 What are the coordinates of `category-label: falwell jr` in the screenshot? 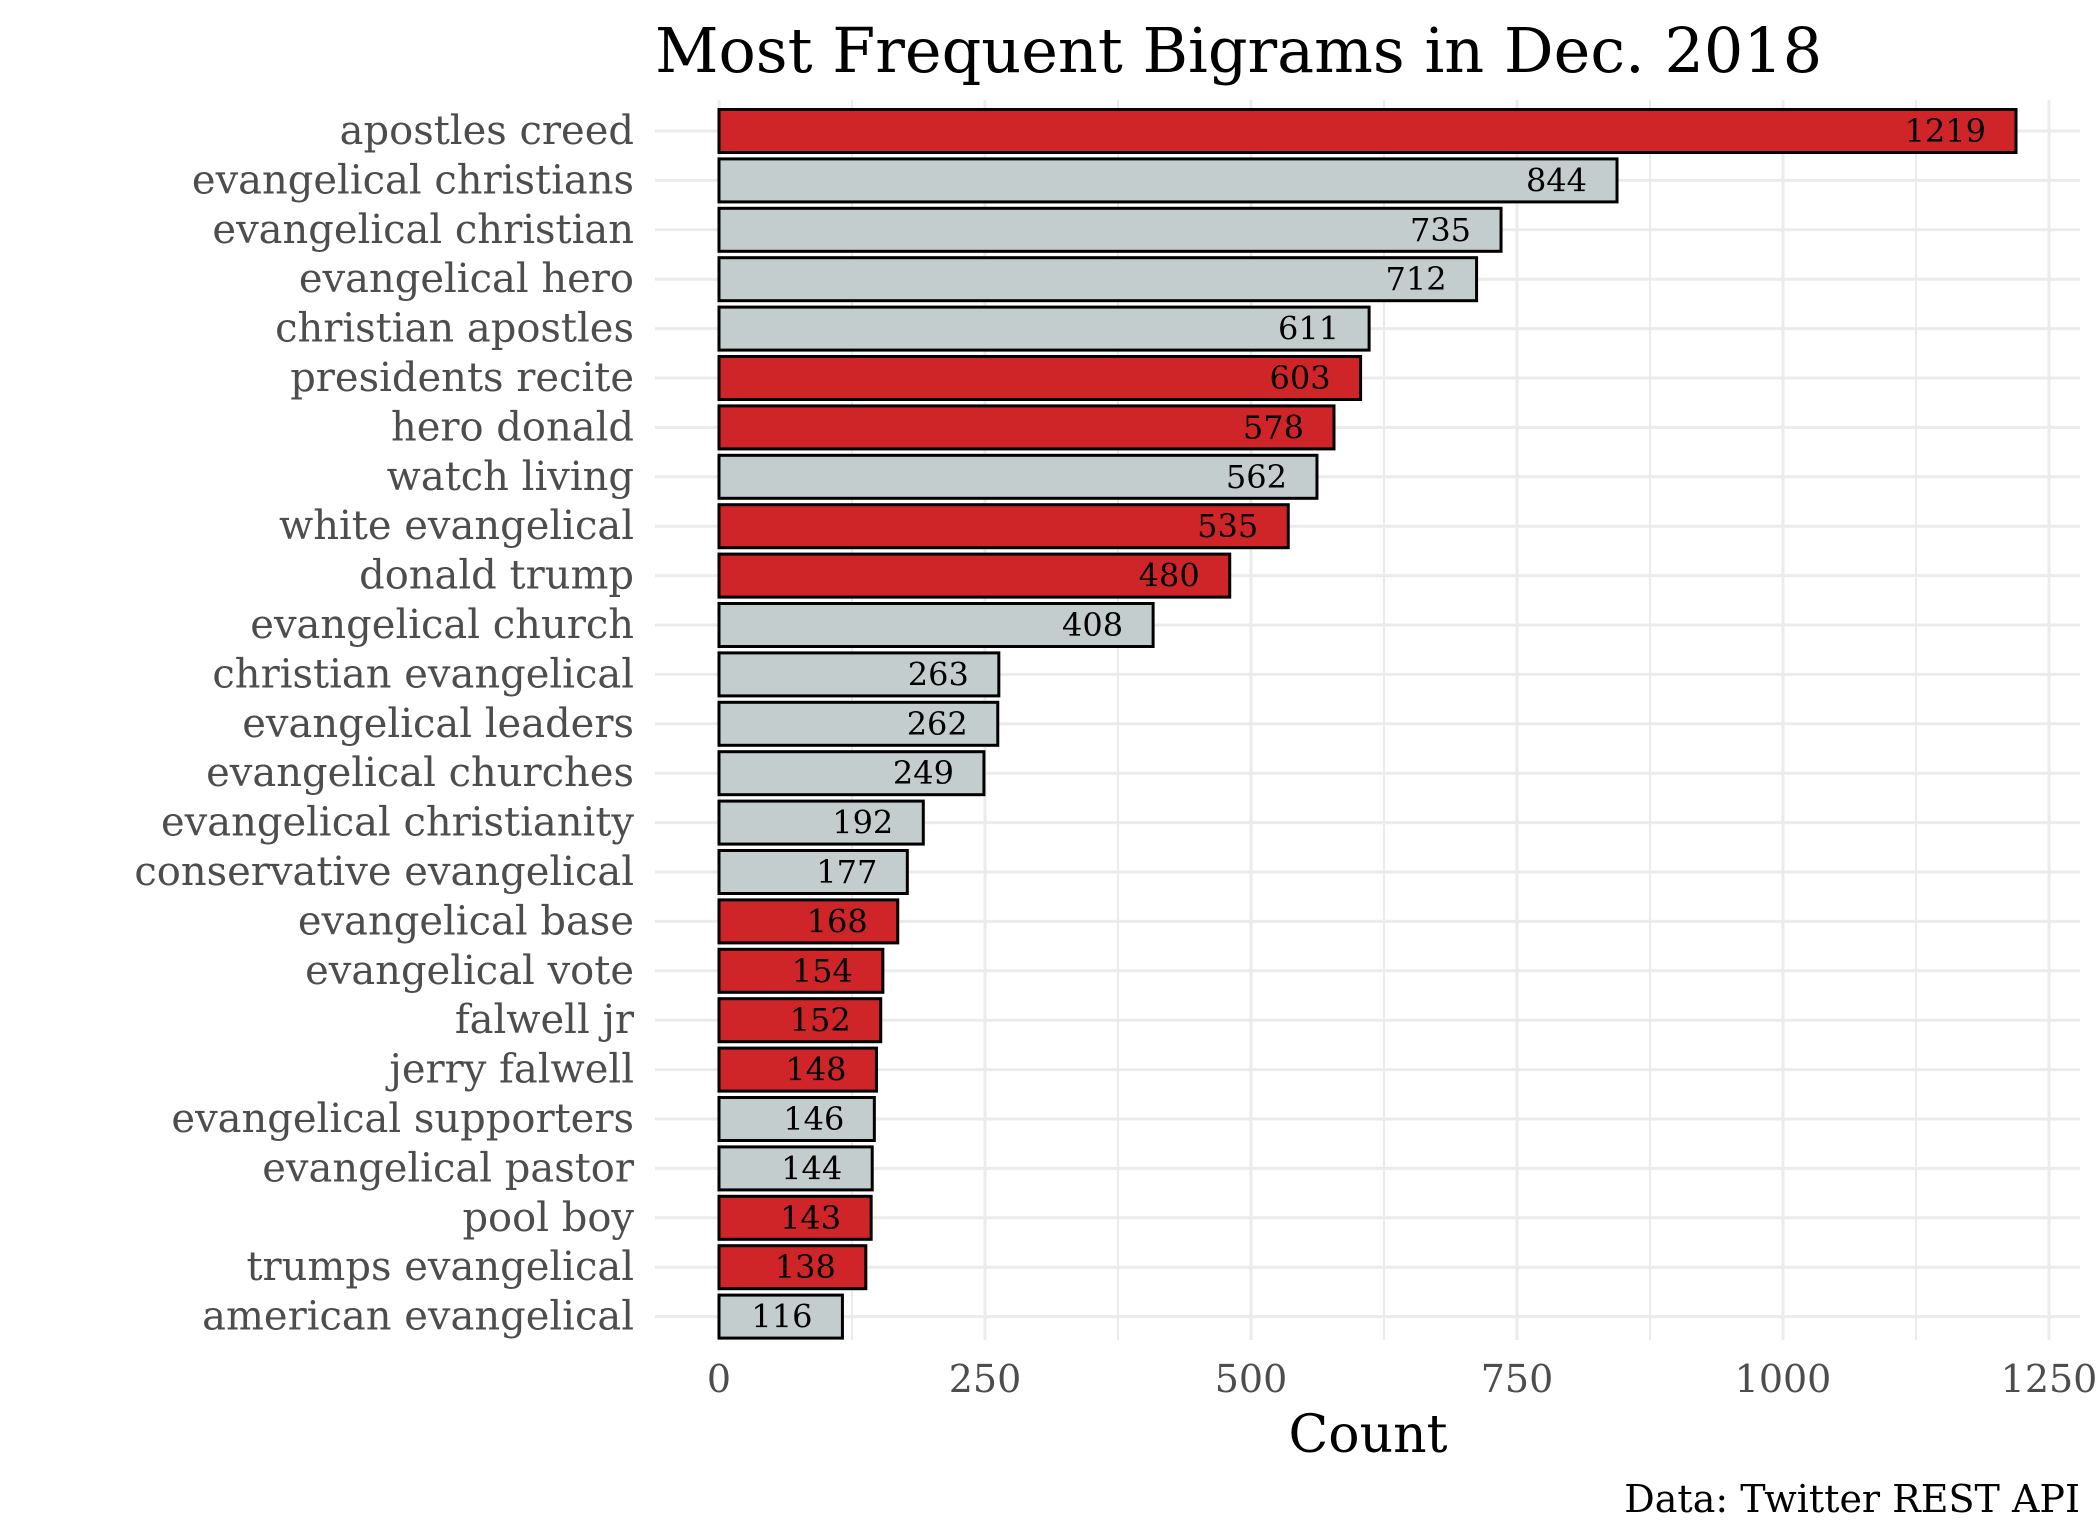 It's located at (545, 1020).